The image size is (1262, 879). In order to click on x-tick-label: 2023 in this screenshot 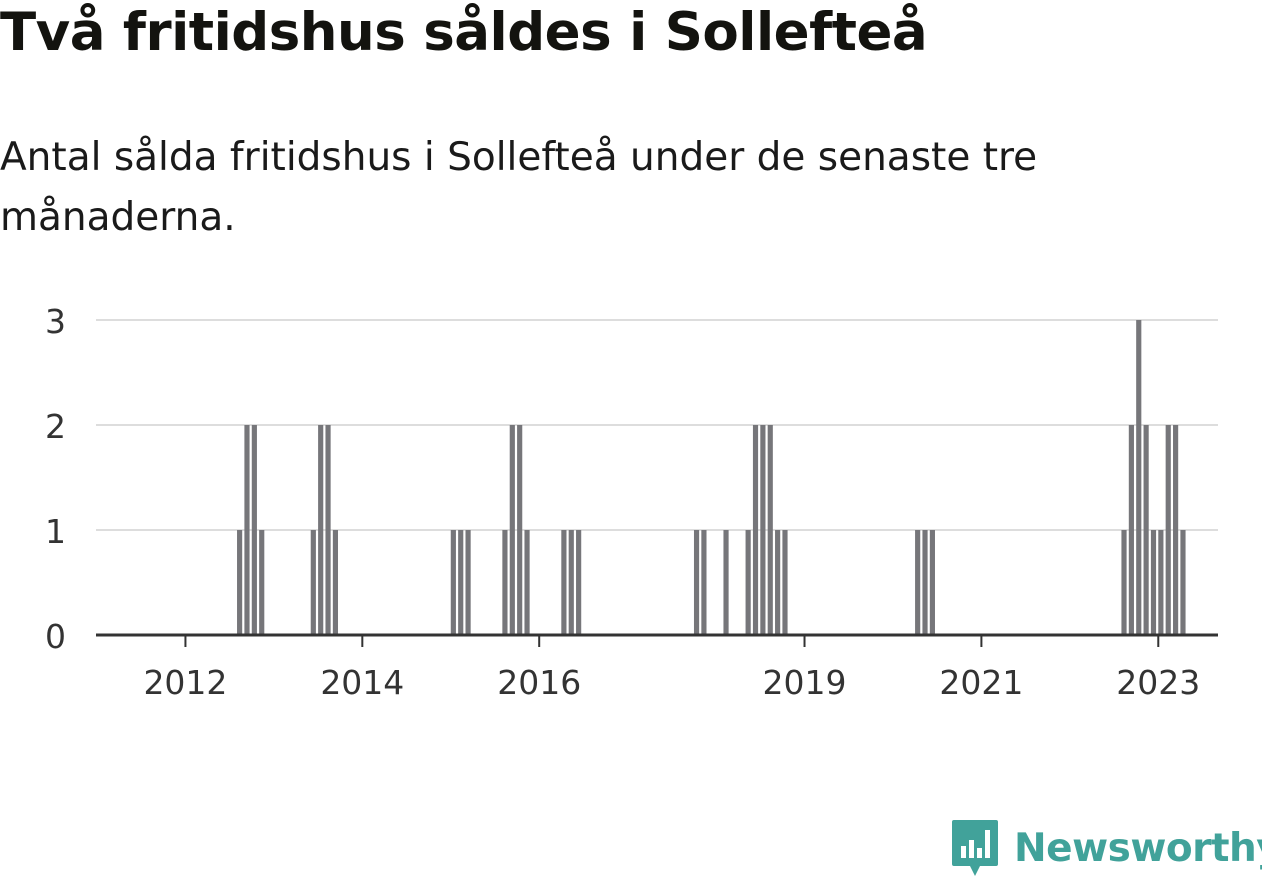, I will do `click(1158, 682)`.